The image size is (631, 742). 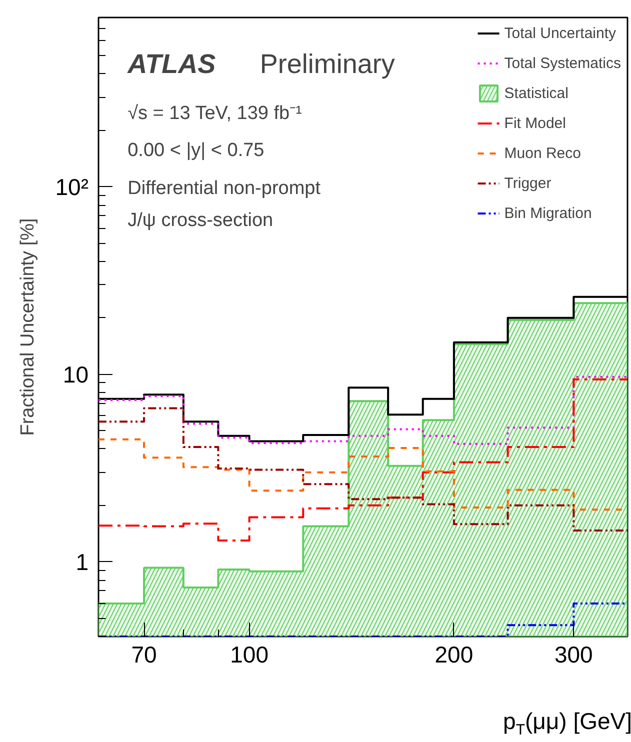 I want to click on y-tick-label: 10, so click(x=75, y=374).